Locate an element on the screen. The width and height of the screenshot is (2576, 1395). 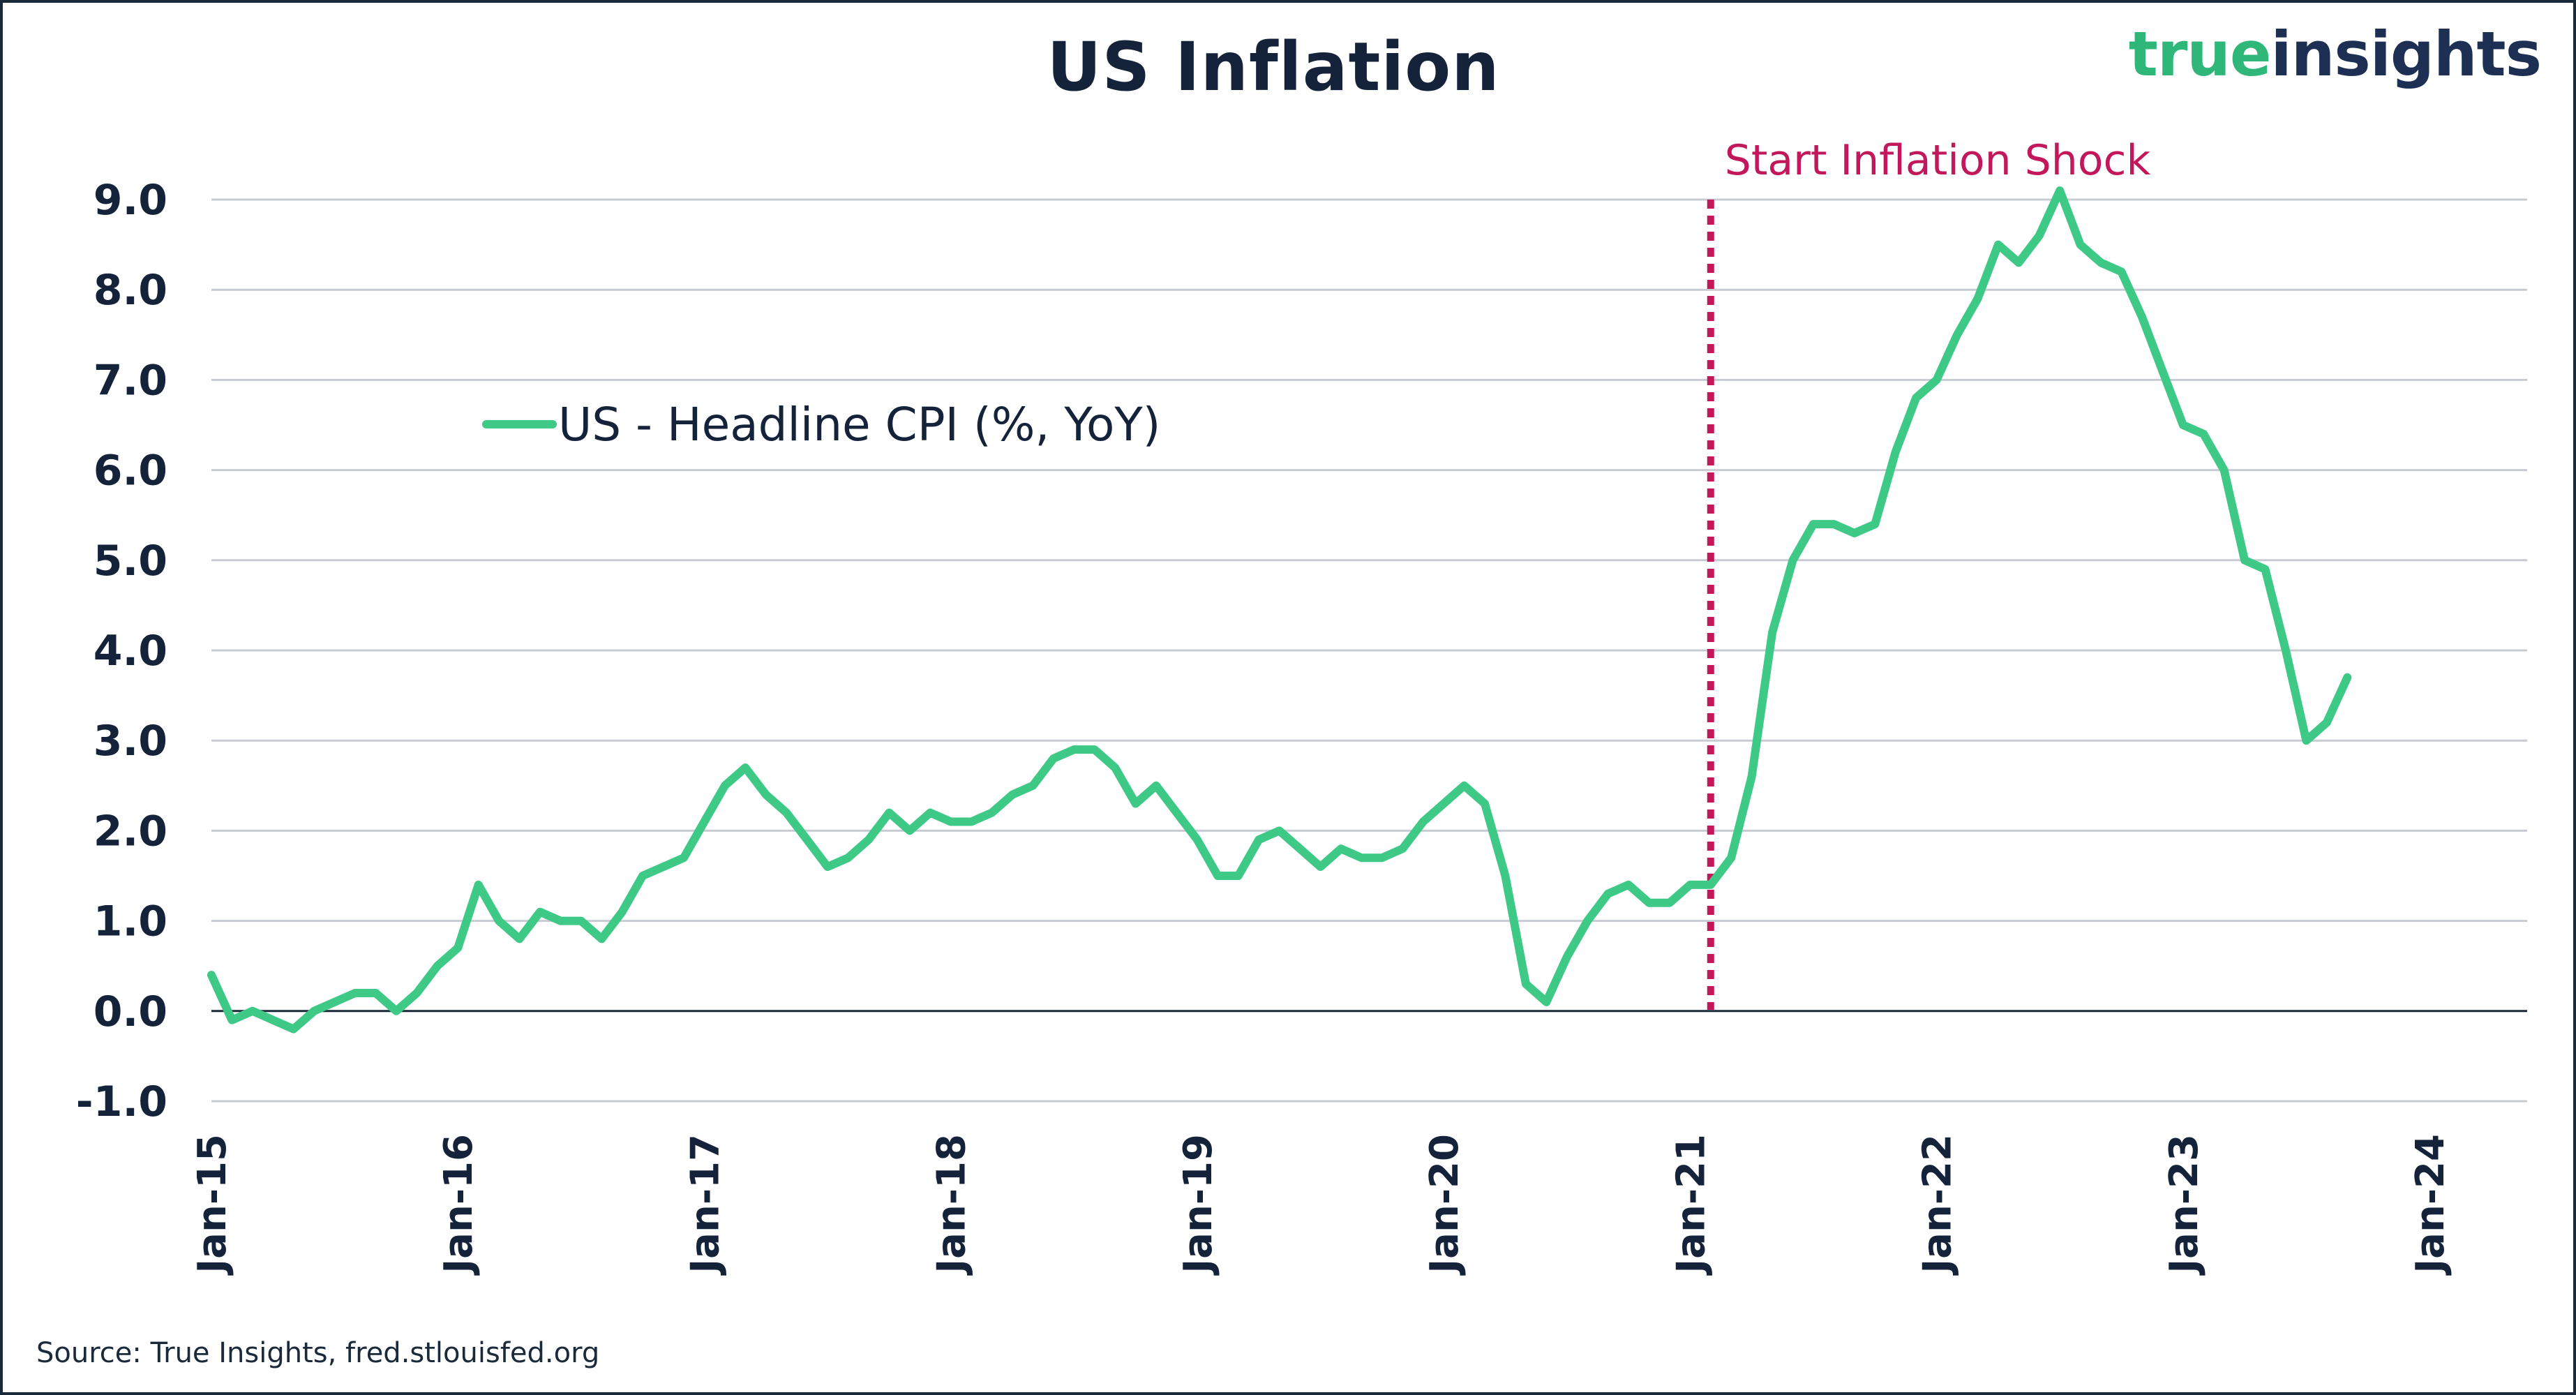
y-axis-ticks: 9.0 8.0 7.0 6.0 5.0 4.0 3.0 2.0 1.0 0.0 -1.0 is located at coordinates (121, 651).